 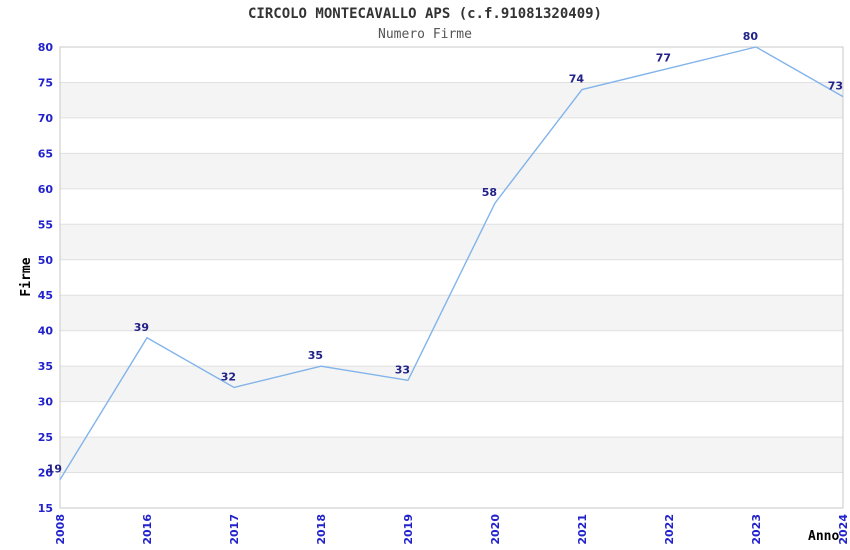 What do you see at coordinates (402, 369) in the screenshot?
I see `point-value-label: 33` at bounding box center [402, 369].